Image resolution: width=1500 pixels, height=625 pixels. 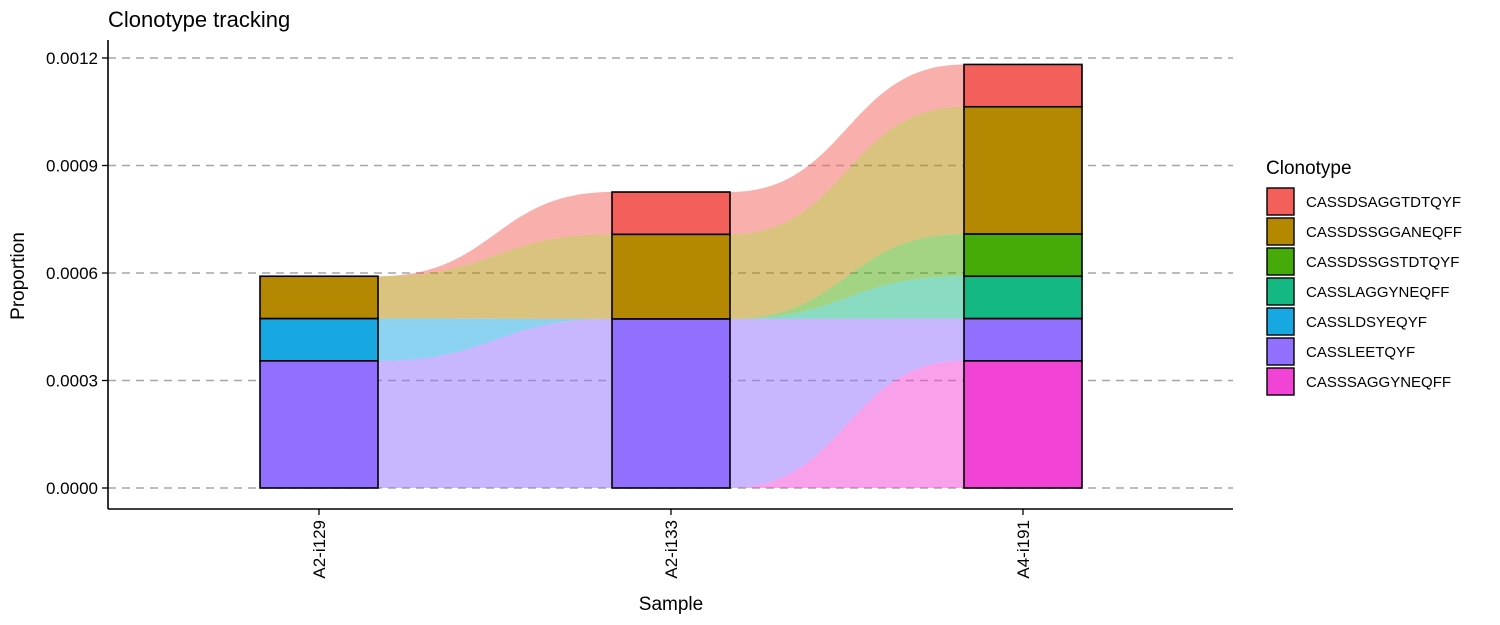 I want to click on legend-label: CASSDSAGGTDTQYF, so click(x=1383, y=202).